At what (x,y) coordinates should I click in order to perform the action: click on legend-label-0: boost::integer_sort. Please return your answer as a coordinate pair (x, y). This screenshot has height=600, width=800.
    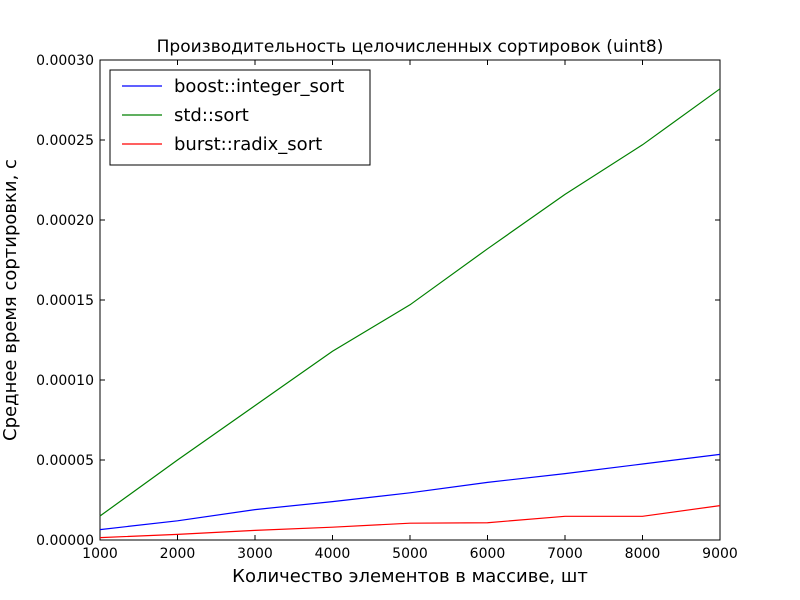
    Looking at the image, I should click on (259, 86).